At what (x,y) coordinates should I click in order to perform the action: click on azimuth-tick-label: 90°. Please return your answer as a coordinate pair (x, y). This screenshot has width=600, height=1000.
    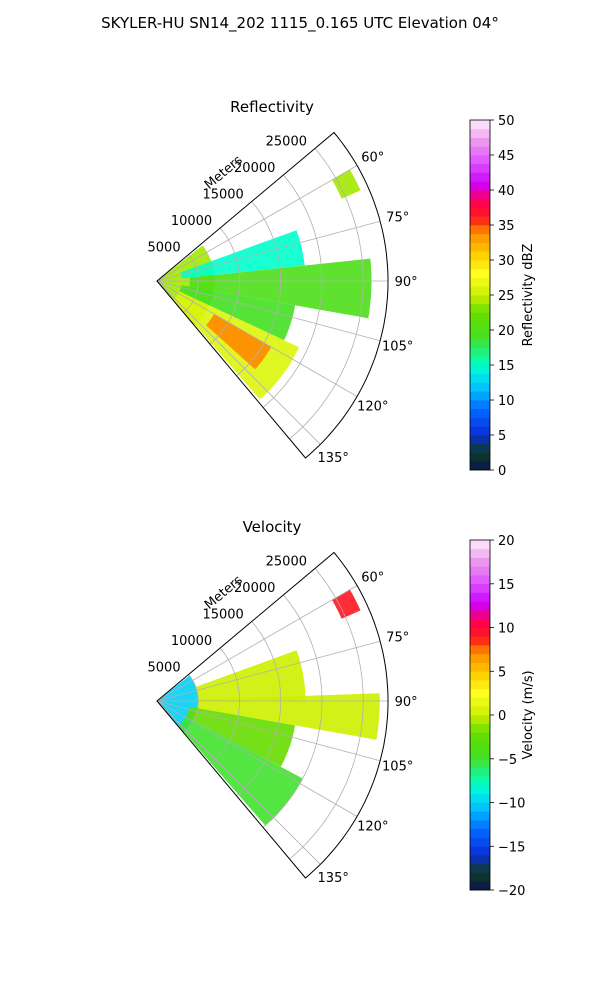
    Looking at the image, I should click on (406, 702).